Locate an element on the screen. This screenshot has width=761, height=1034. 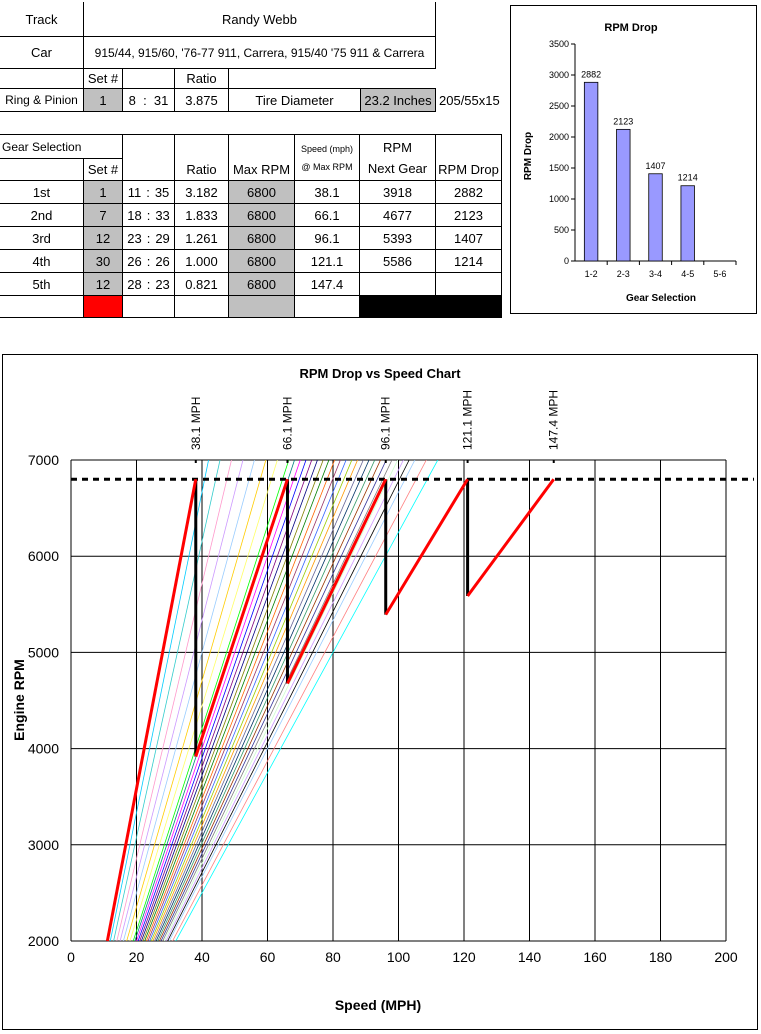
x-tick-label: 200 is located at coordinates (726, 957).